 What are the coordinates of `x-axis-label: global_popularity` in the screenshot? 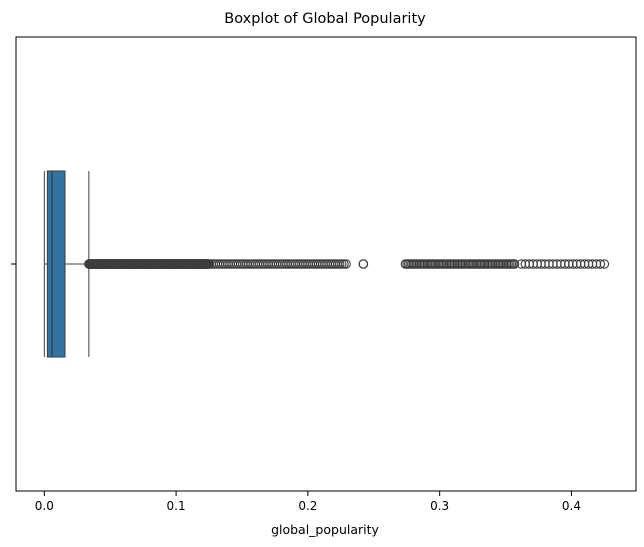 It's located at (325, 529).